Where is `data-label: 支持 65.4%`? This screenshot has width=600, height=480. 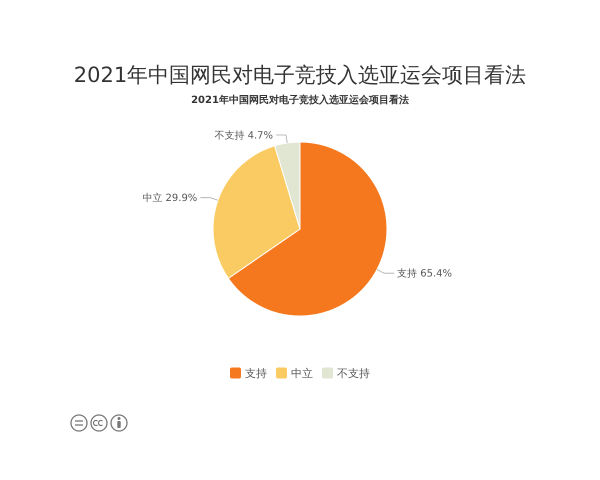 data-label: 支持 65.4% is located at coordinates (424, 274).